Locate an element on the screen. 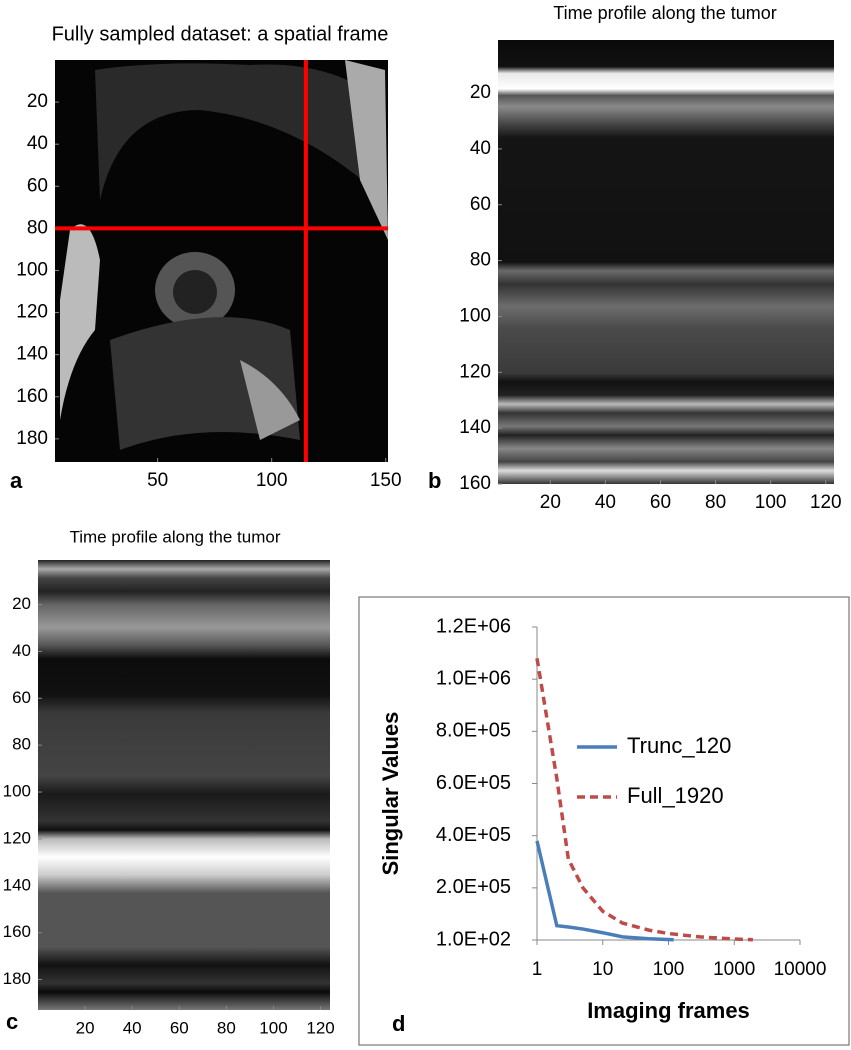 The height and width of the screenshot is (1050, 851). image-c is located at coordinates (184, 785).